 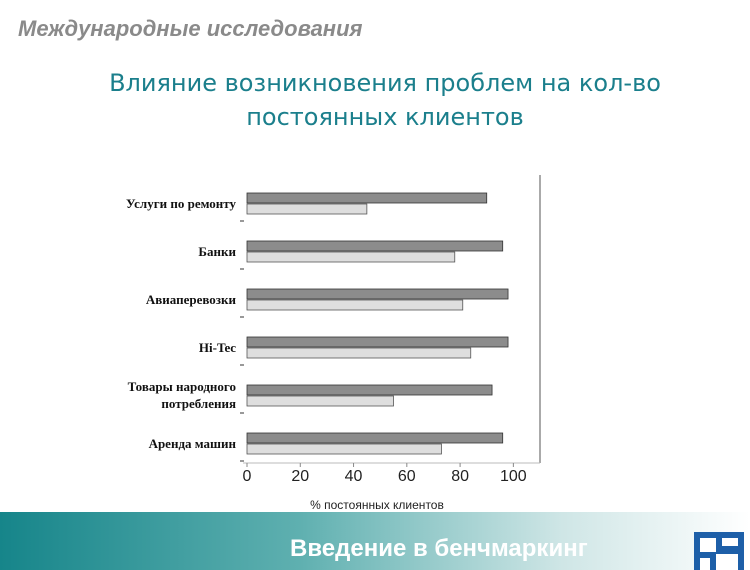 I want to click on footer-text: Введение в бенчмаркинг, so click(x=439, y=548).